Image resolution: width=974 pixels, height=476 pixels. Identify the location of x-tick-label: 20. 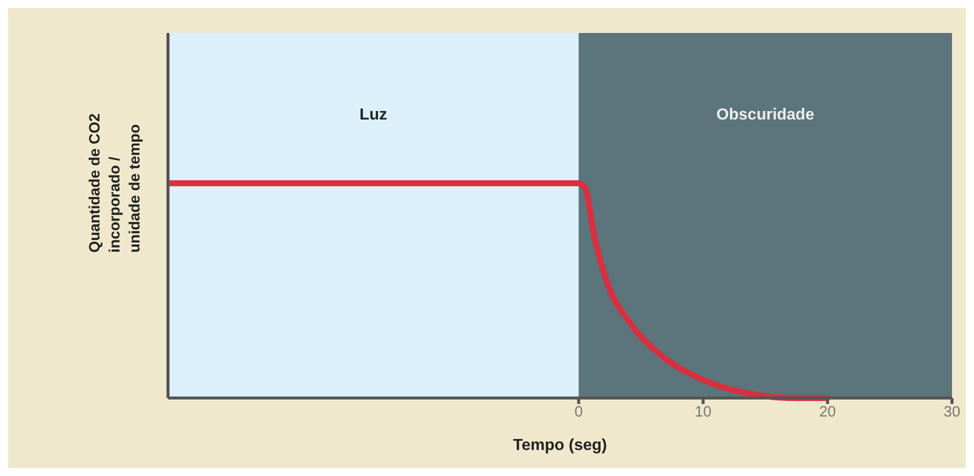
(827, 412).